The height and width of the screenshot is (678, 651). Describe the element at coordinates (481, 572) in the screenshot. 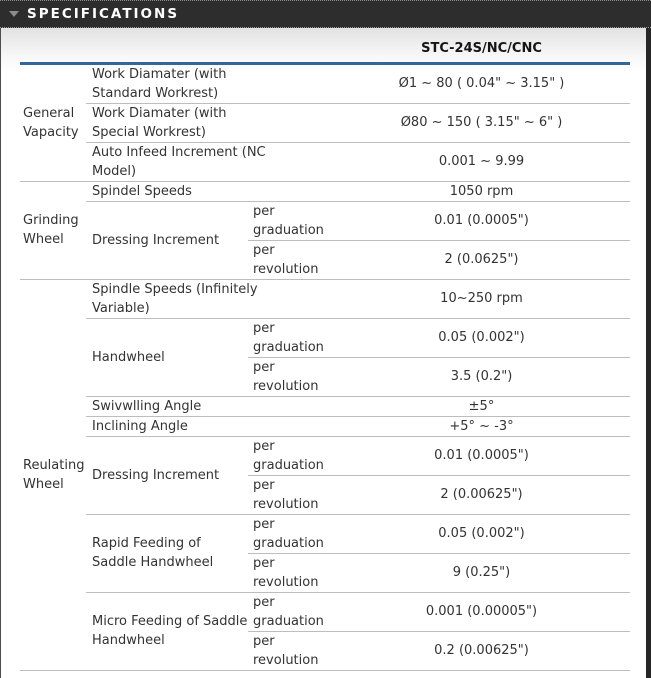

I see `spec-value: 9 (0.25")` at that location.